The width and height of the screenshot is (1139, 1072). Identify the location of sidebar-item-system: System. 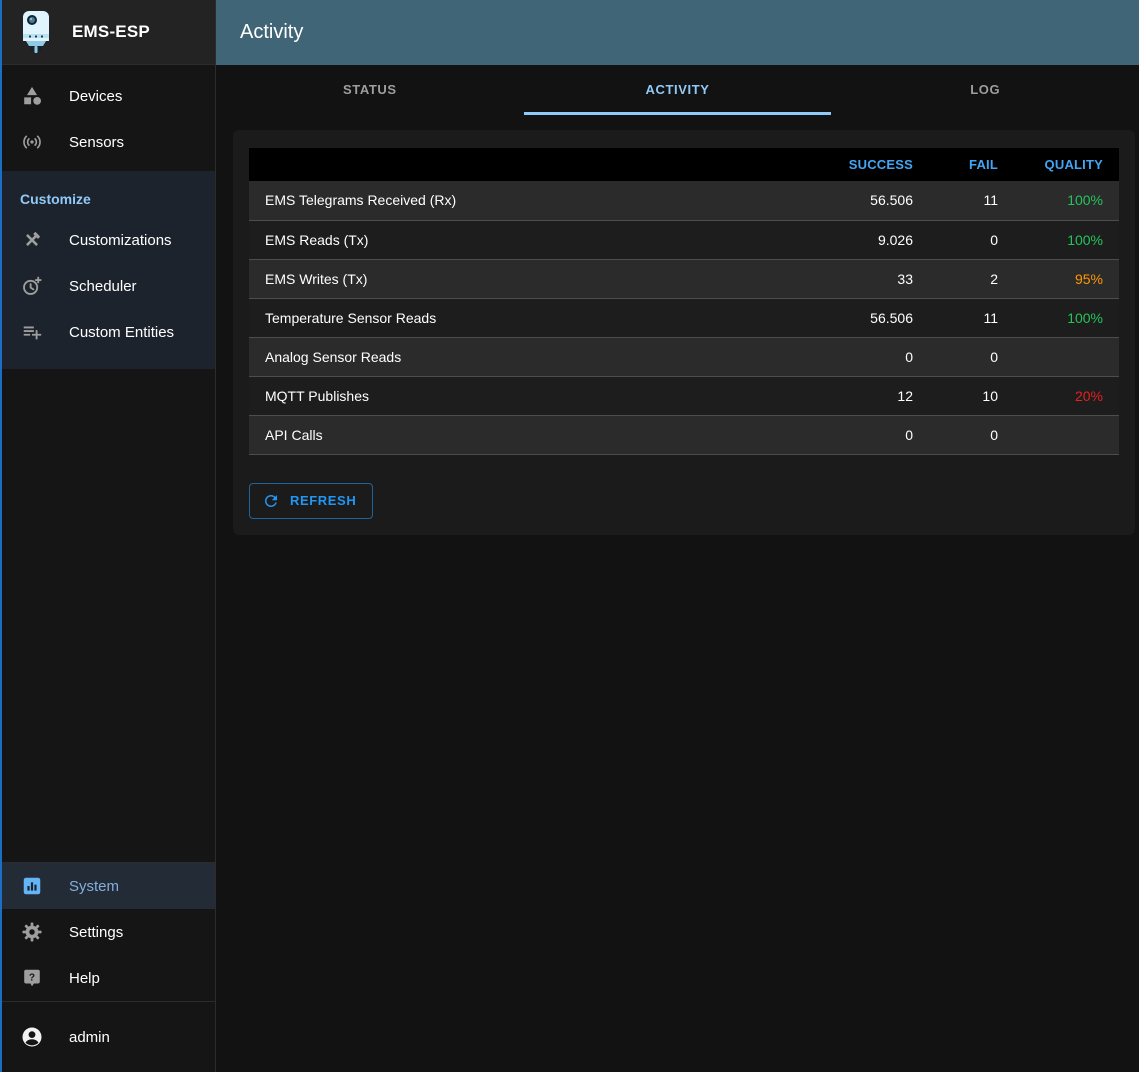
(107, 886).